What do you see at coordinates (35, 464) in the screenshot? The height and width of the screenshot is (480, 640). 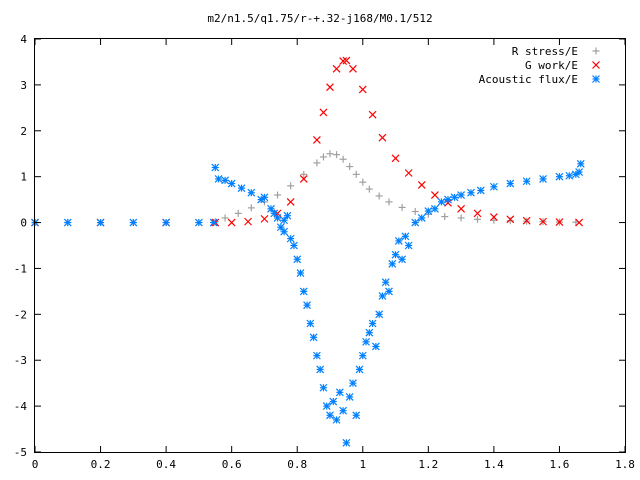 I see `x-tick-label: 0` at bounding box center [35, 464].